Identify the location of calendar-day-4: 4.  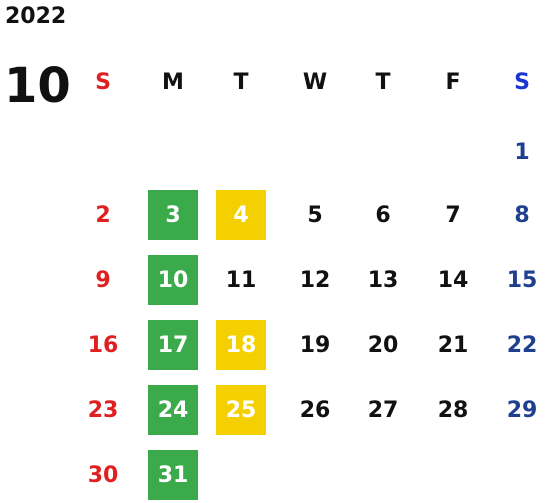
(241, 215).